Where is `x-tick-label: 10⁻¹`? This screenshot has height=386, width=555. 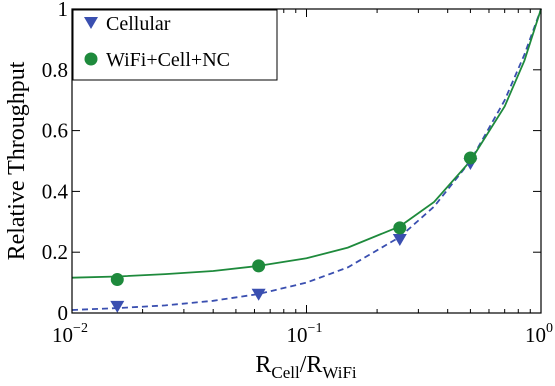
x-tick-label: 10⁻¹ is located at coordinates (305, 334).